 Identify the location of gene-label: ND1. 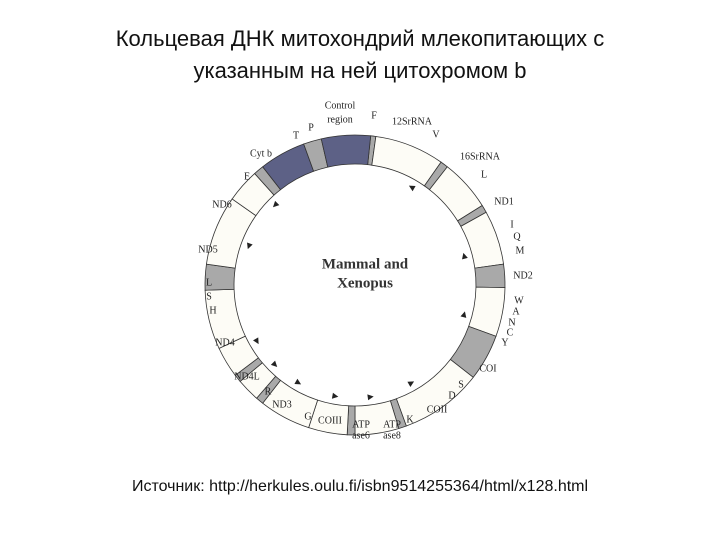
(503, 201).